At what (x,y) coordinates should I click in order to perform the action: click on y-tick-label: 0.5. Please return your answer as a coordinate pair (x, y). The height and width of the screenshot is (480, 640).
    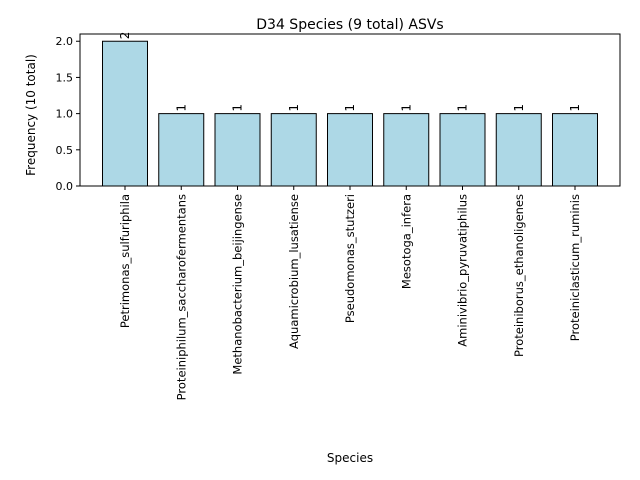
    Looking at the image, I should click on (65, 150).